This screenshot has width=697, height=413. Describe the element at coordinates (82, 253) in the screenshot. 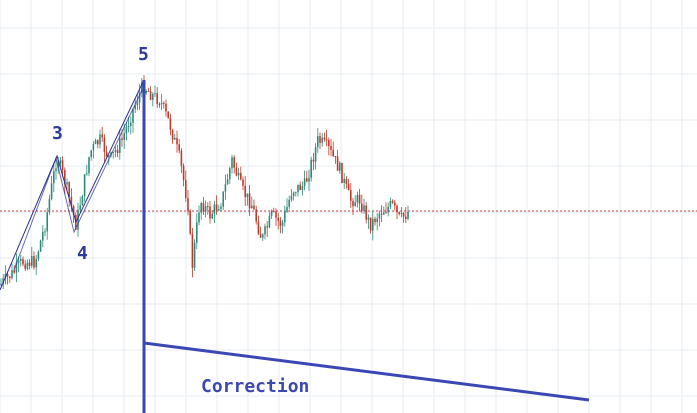

I see `wave-label-4: 4` at that location.